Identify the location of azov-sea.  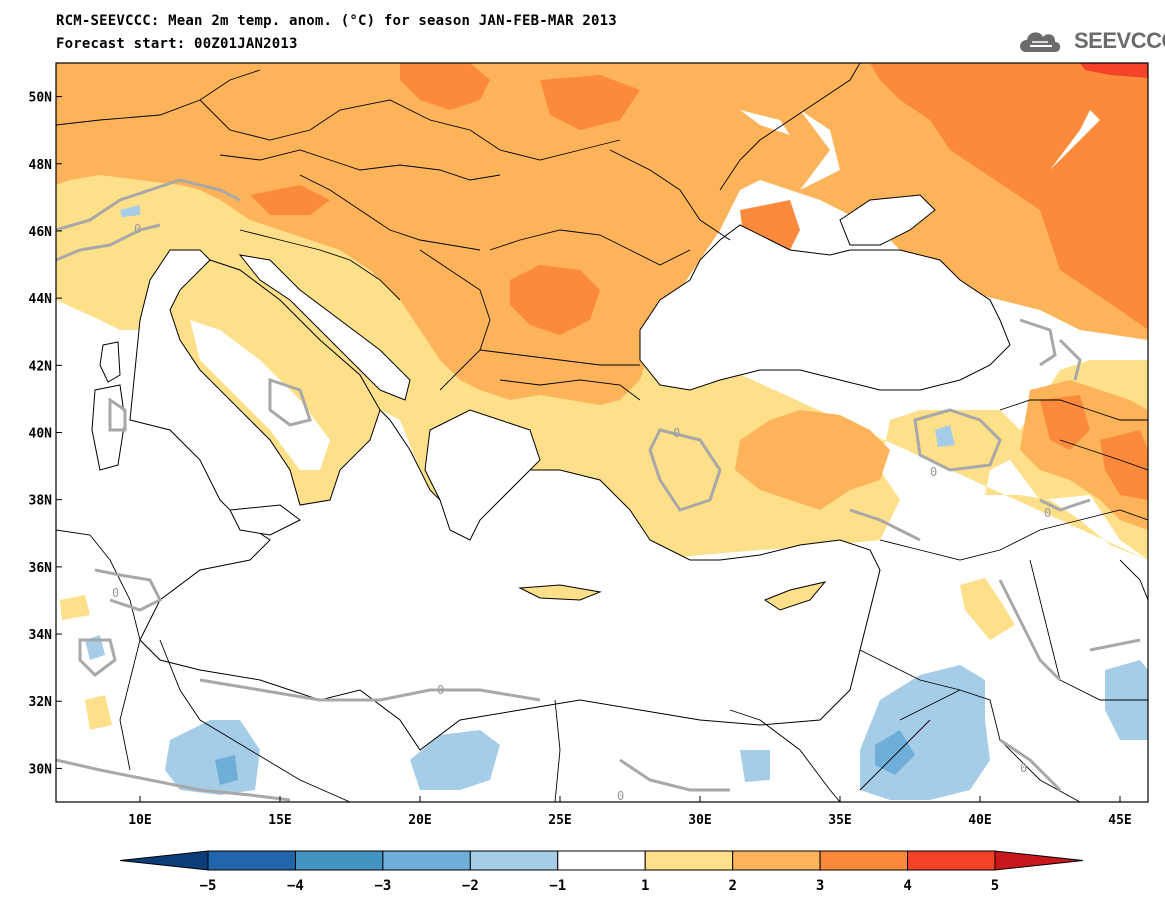
(887, 220).